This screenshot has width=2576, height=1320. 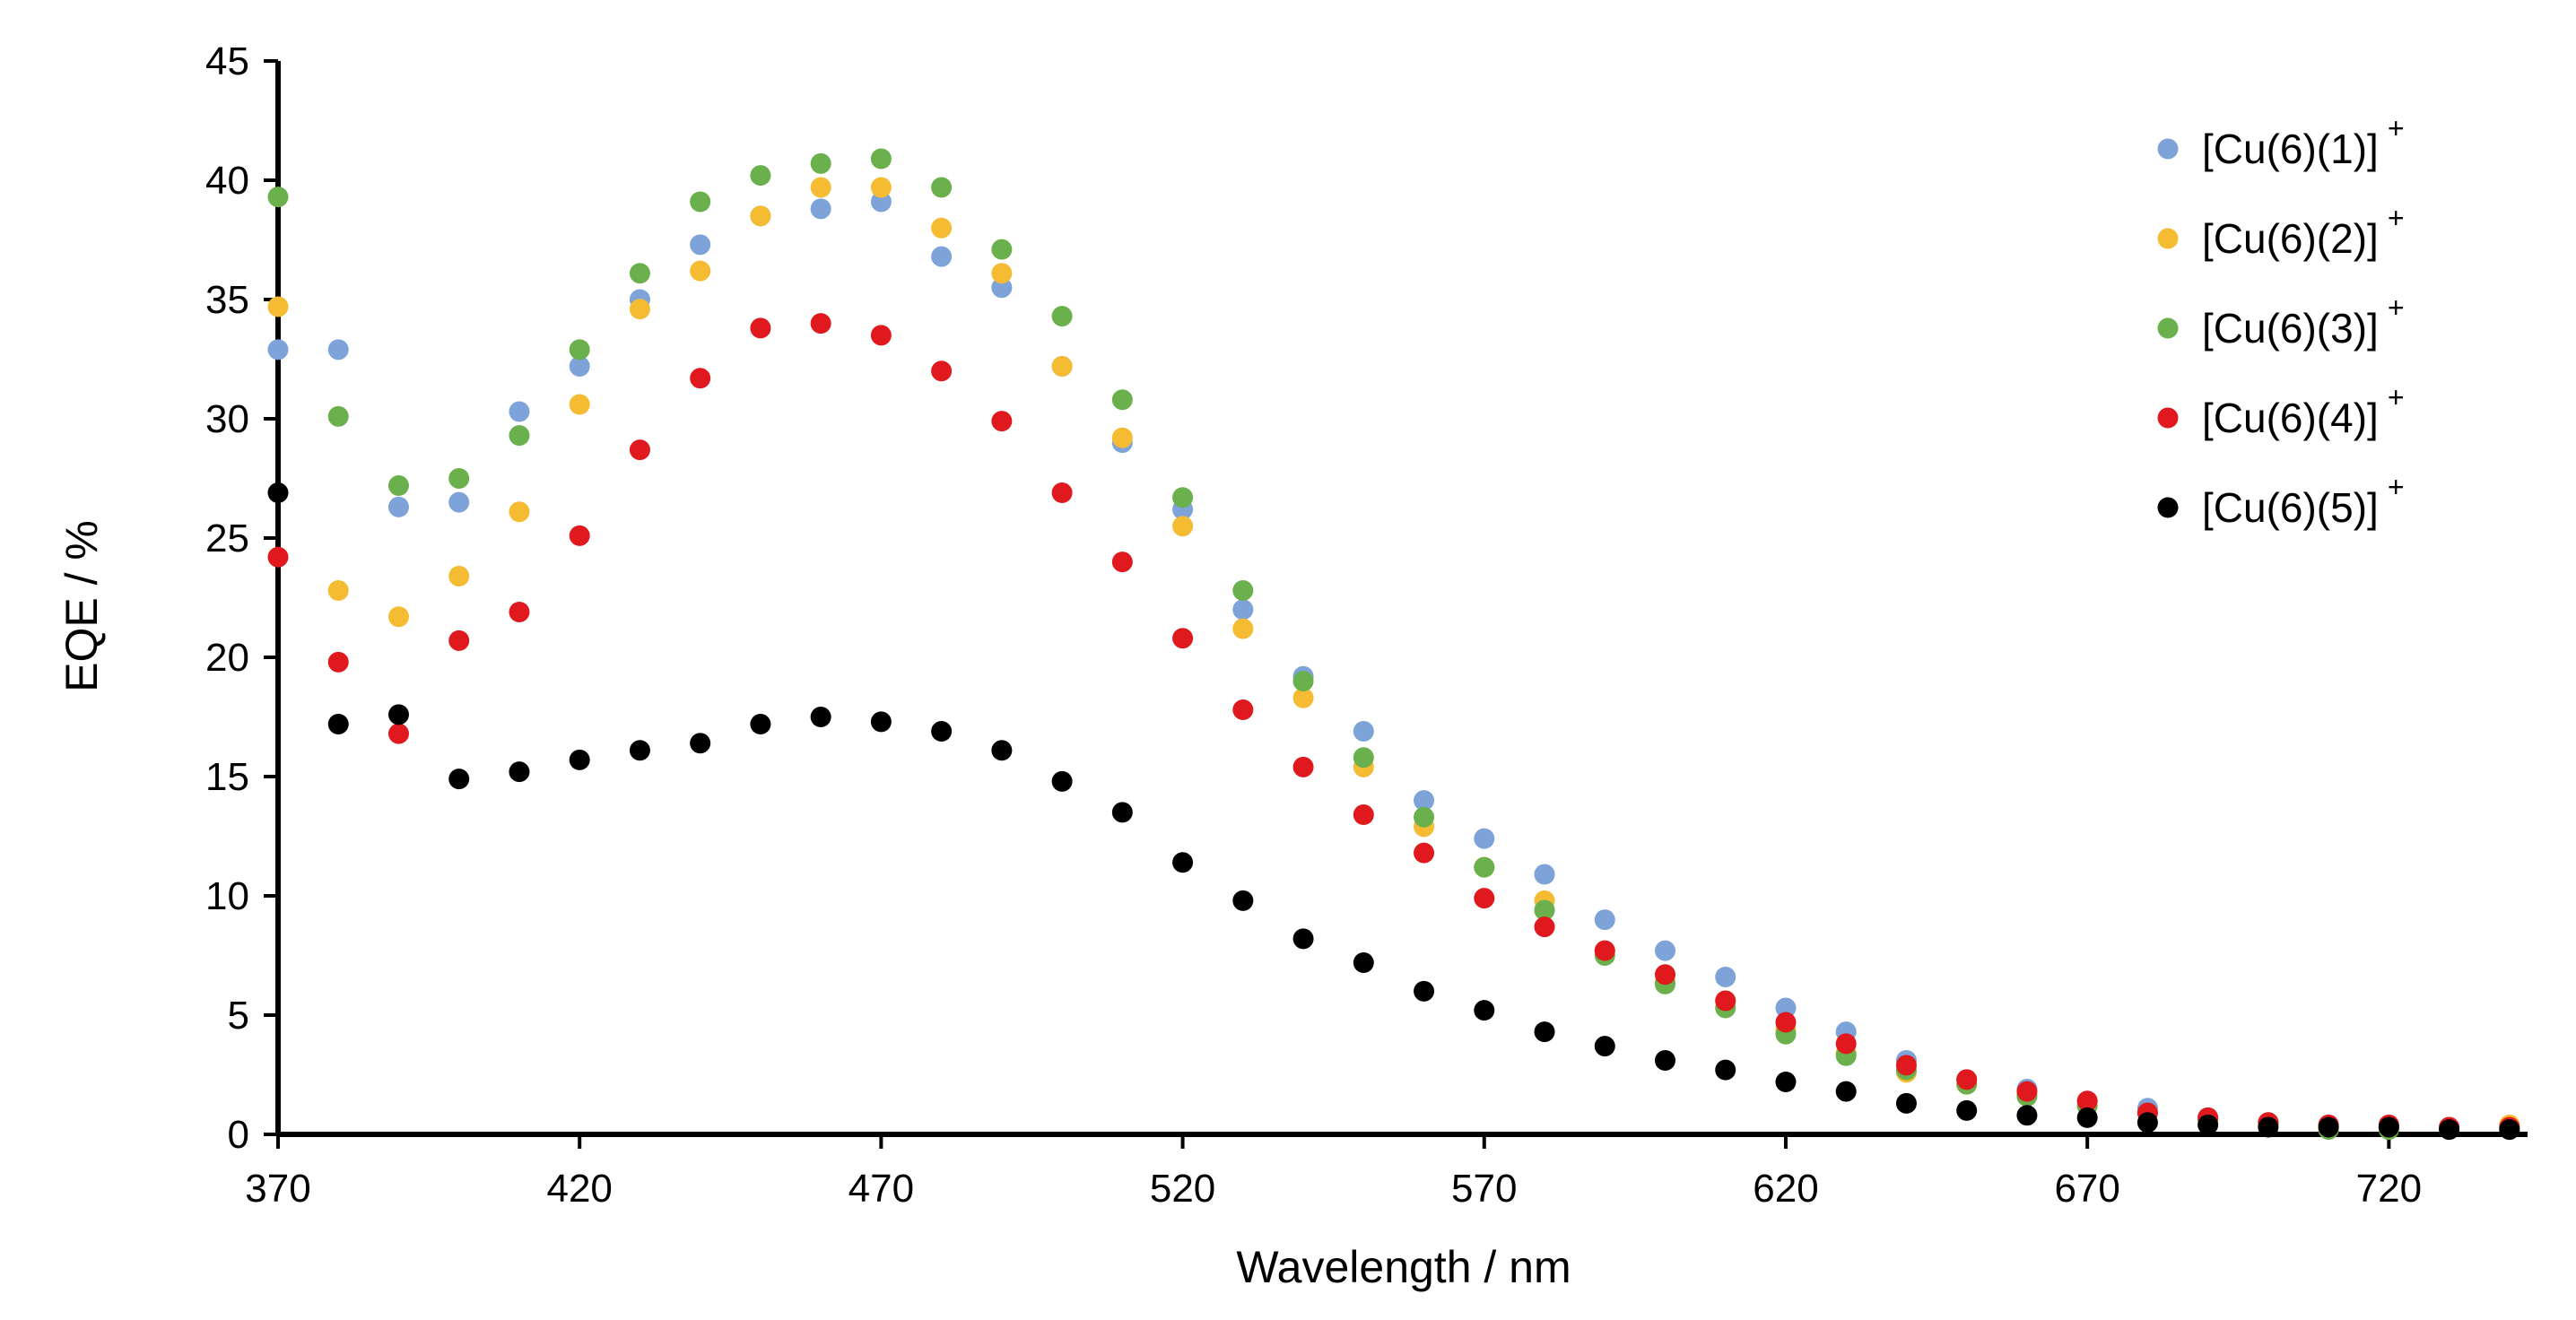 I want to click on legend-item-2: [Cu(6)(2)] +, so click(x=2281, y=232).